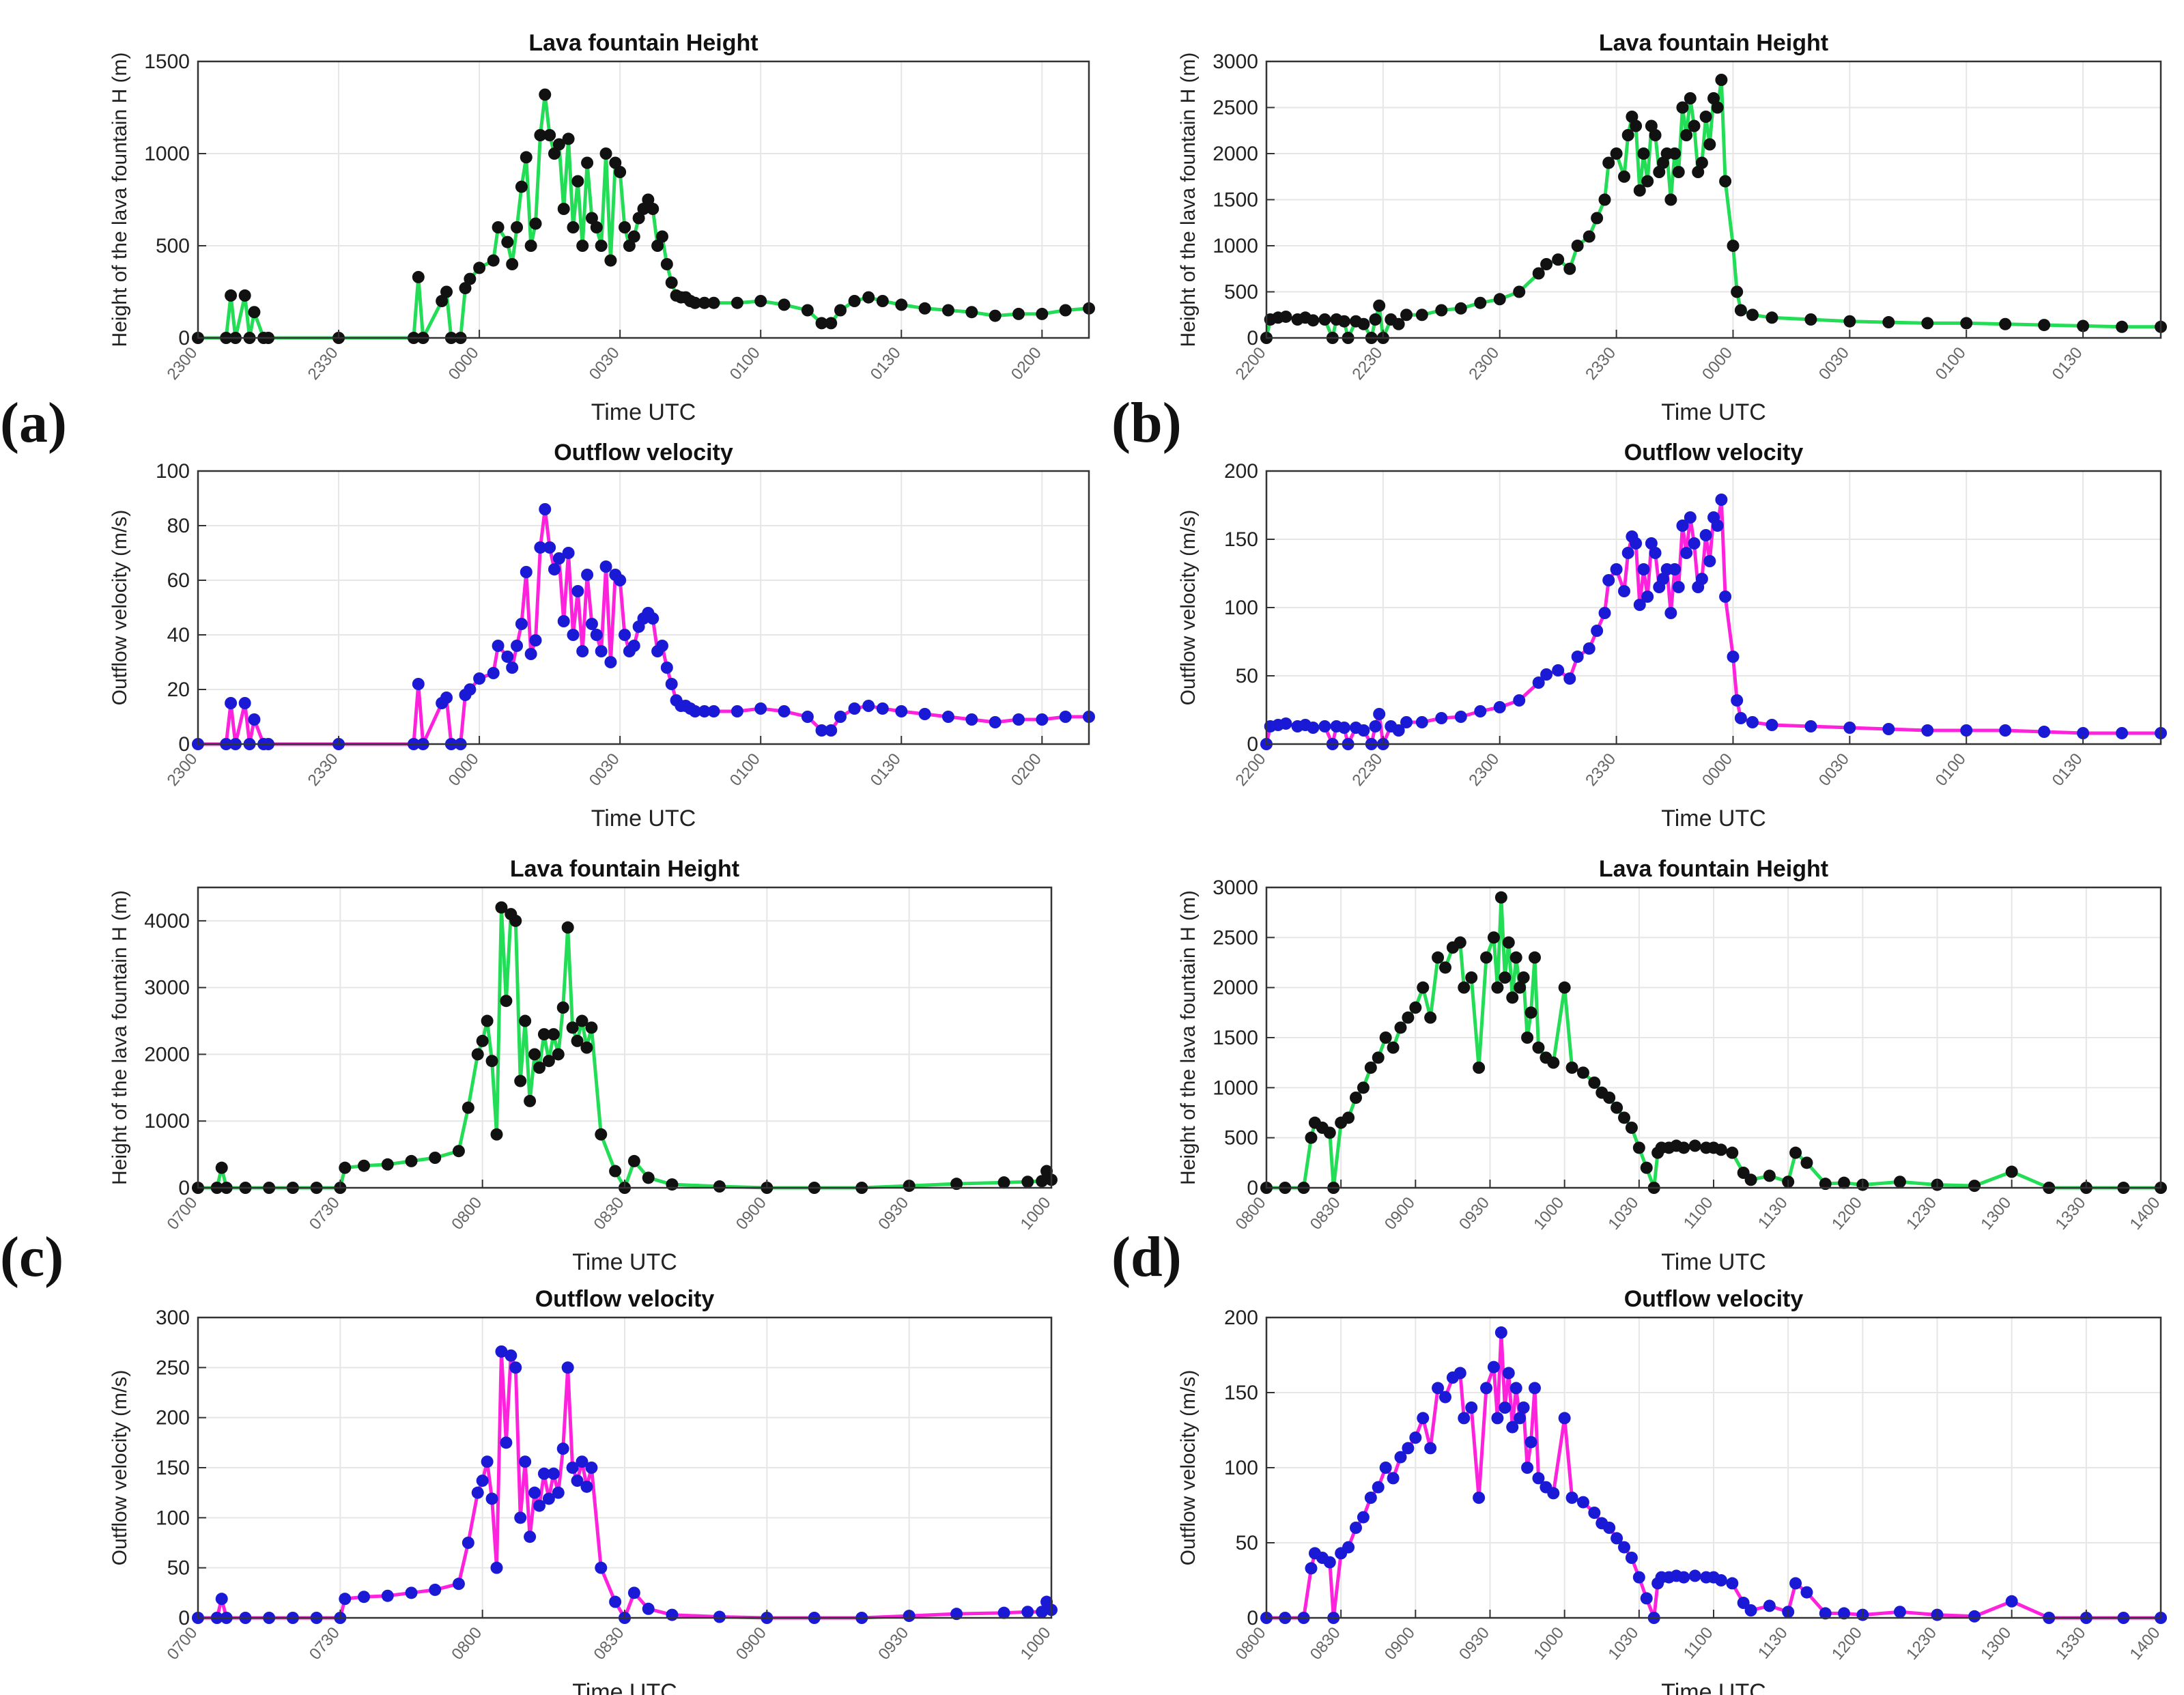  What do you see at coordinates (1235, 1088) in the screenshot?
I see `y-tick-label: 1000` at bounding box center [1235, 1088].